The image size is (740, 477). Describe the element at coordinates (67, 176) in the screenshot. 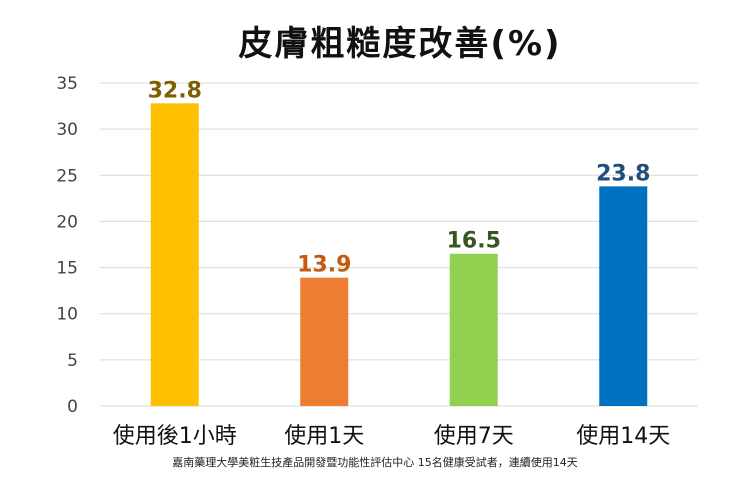

I see `y-tick-label: 25` at that location.